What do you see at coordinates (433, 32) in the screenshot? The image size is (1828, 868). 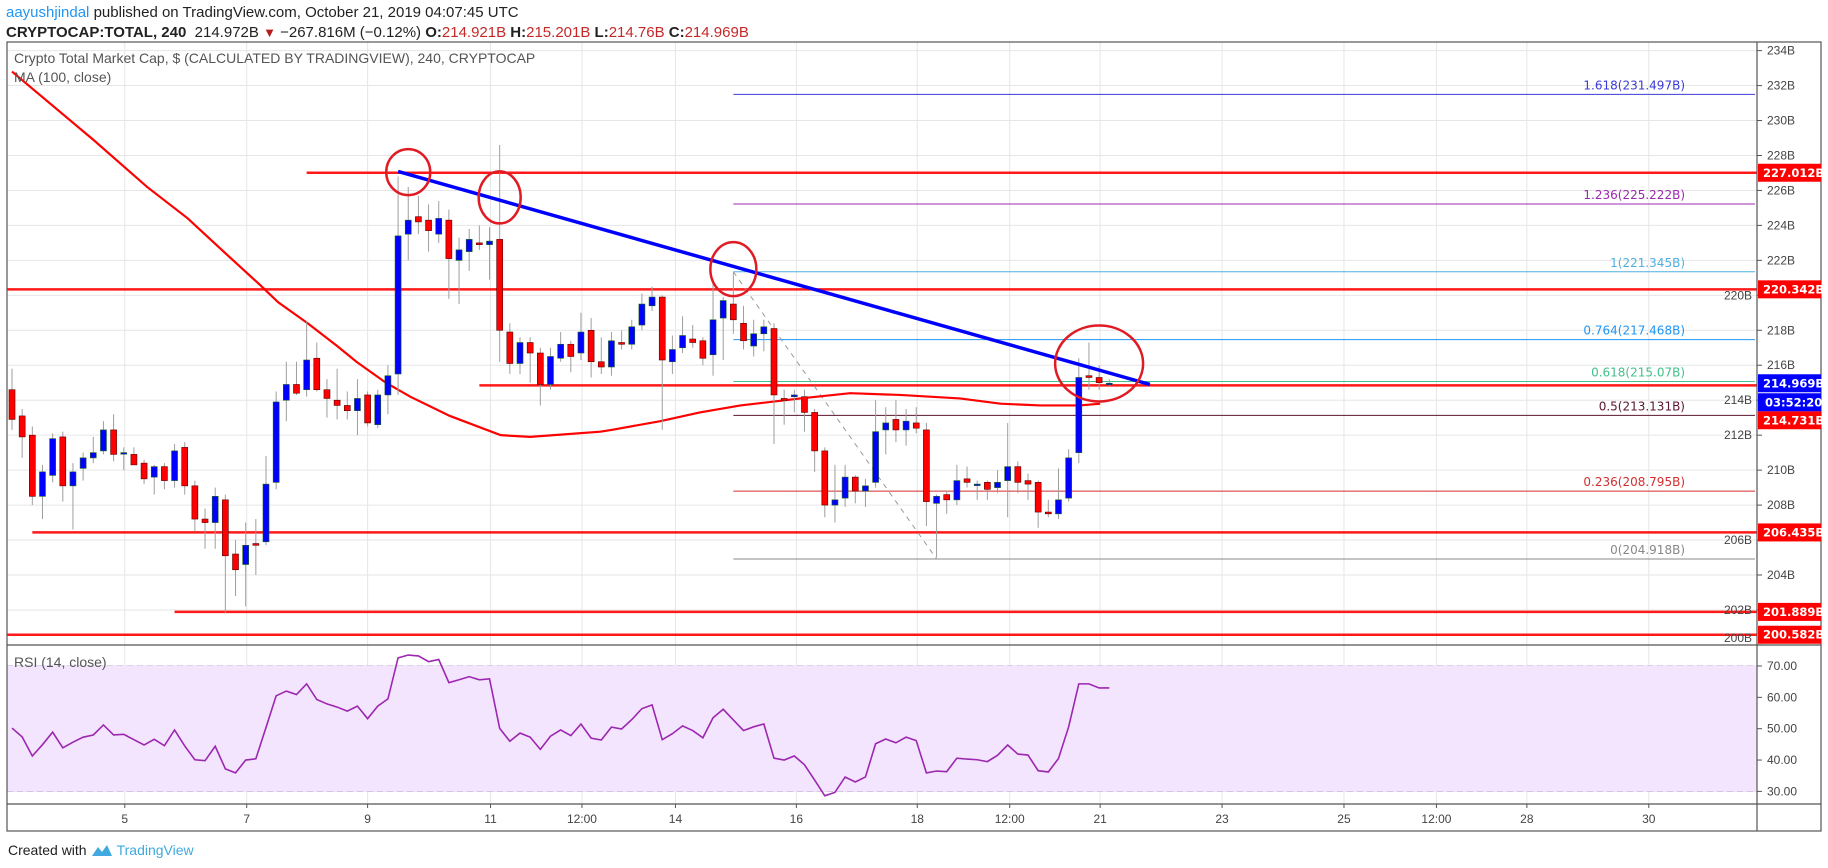 I see `open-label: O:` at bounding box center [433, 32].